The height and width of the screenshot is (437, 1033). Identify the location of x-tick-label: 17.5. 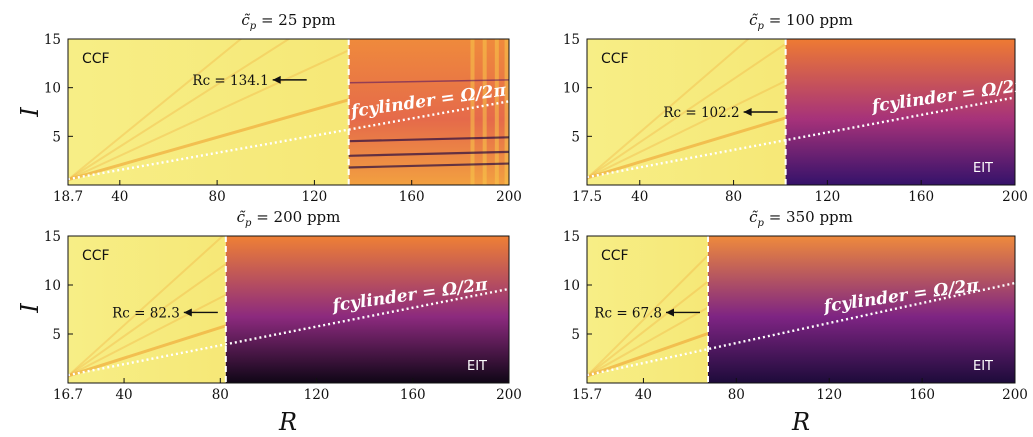
(587, 197).